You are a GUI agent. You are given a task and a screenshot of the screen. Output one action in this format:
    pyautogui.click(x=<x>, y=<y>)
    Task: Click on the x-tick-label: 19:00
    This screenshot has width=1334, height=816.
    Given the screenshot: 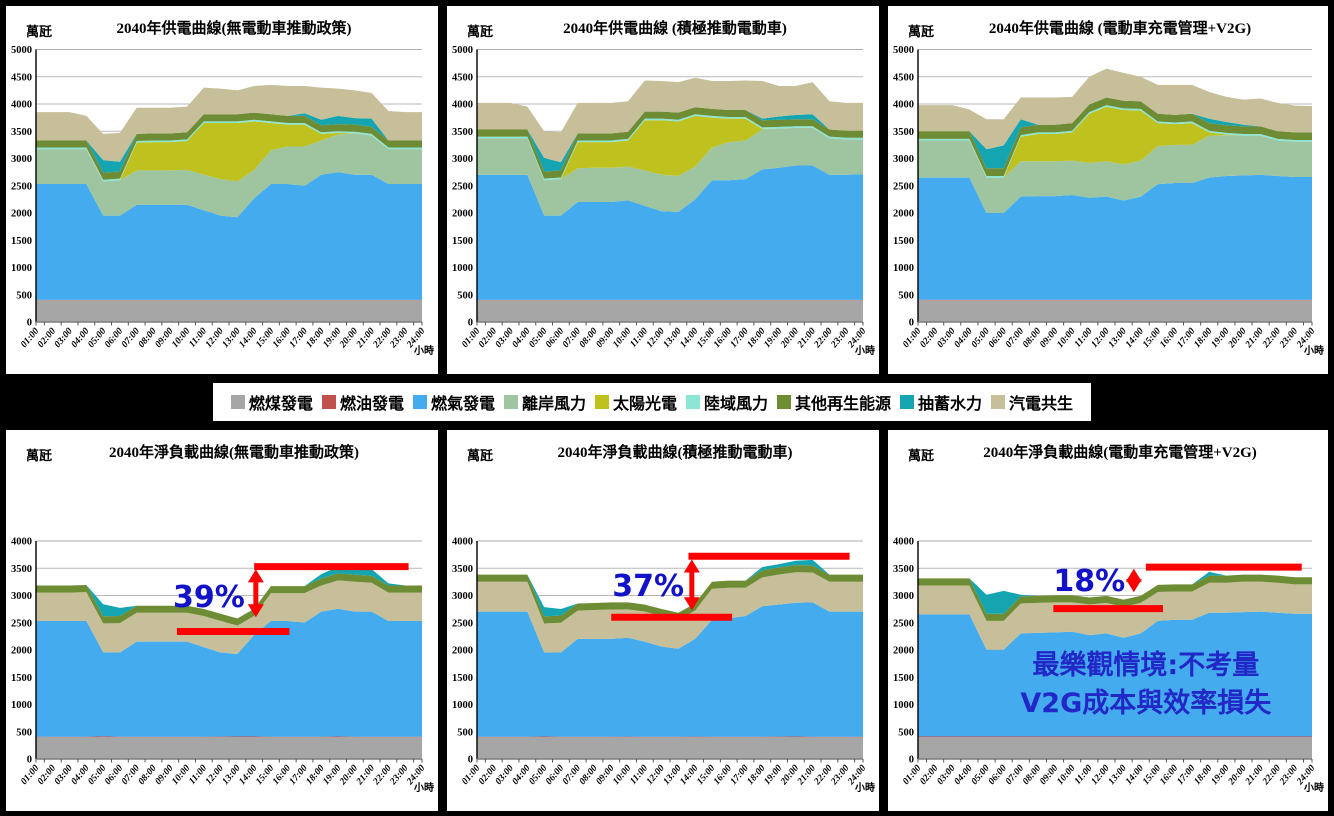 What is the action you would take?
    pyautogui.click(x=1221, y=338)
    